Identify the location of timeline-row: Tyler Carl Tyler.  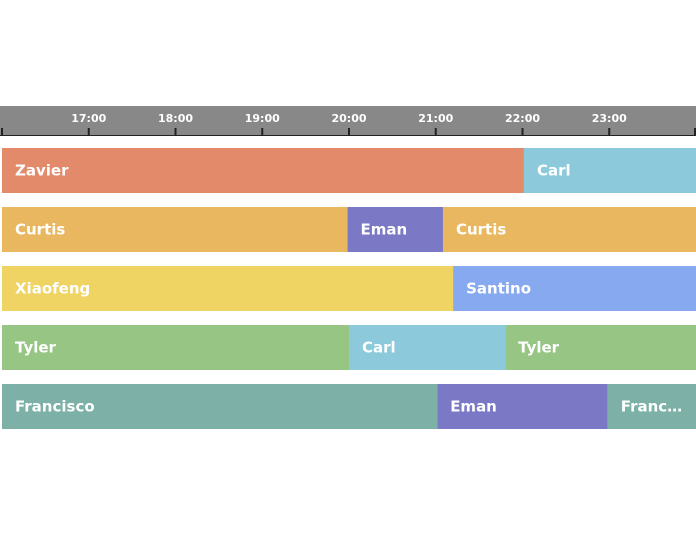
(349, 347).